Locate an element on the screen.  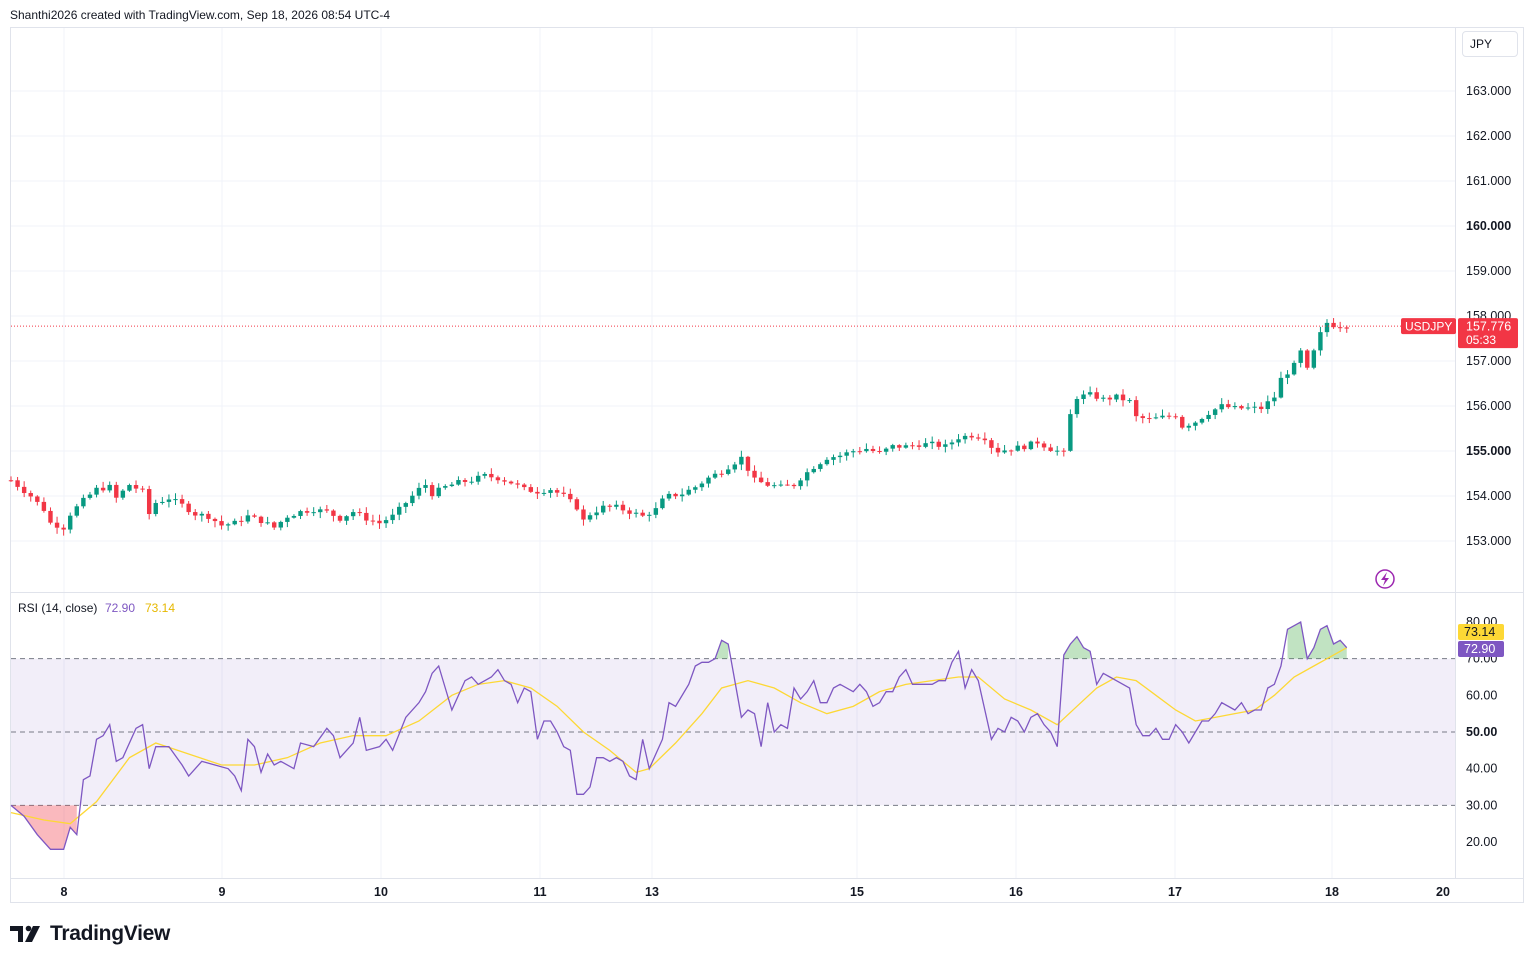
rsi-tick-label: 30.00 is located at coordinates (1481, 805).